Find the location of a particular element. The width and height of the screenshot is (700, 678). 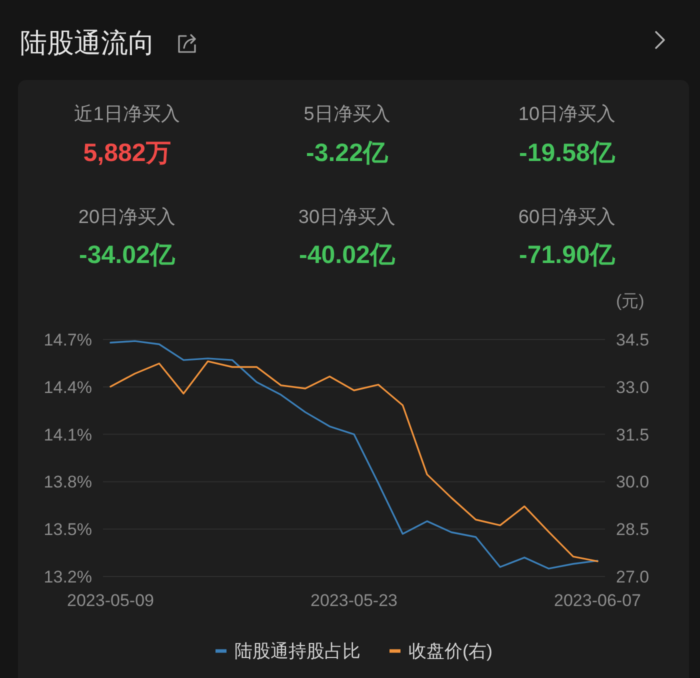

y-tick-label: 14.7% is located at coordinates (68, 340).